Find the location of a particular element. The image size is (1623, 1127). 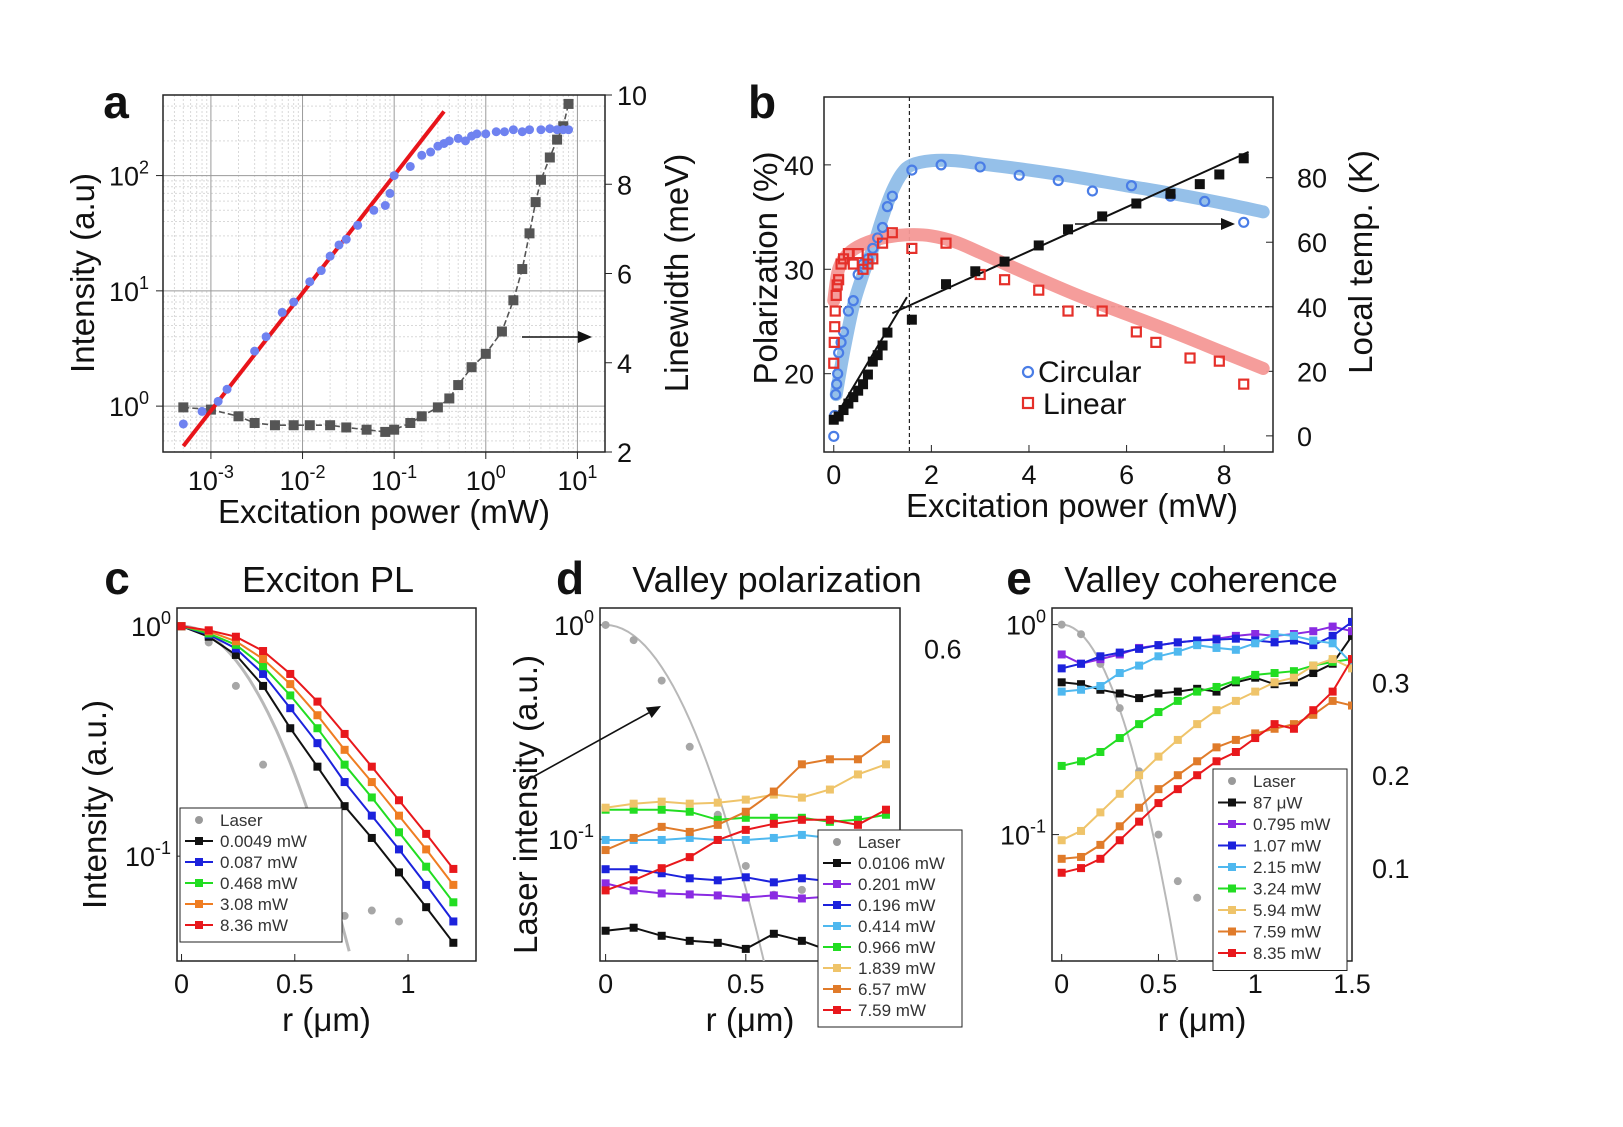

legend-label: 3.24 mW is located at coordinates (1287, 889).